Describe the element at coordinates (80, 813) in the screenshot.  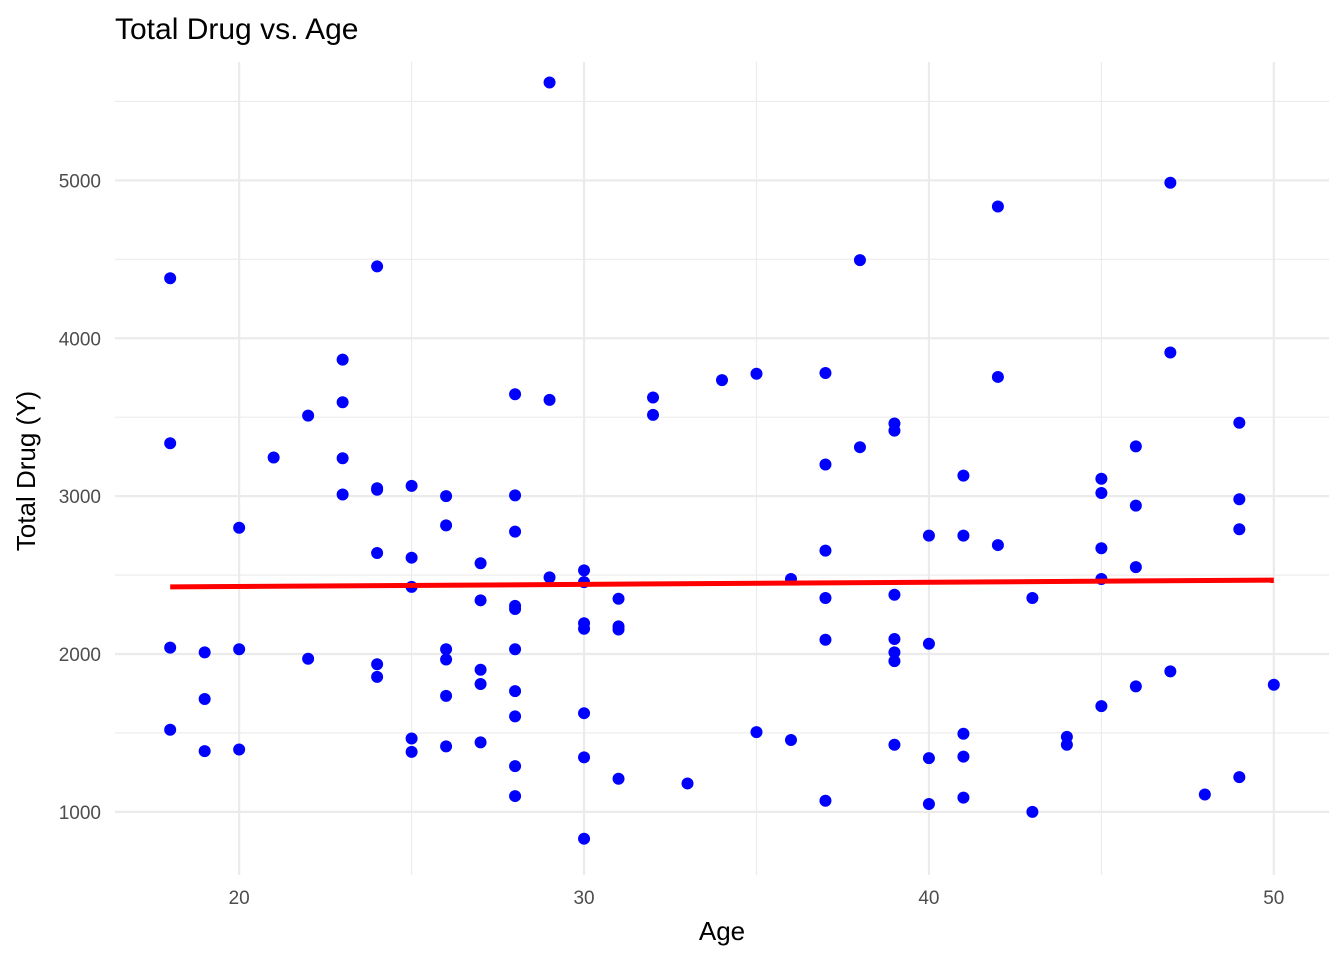
I see `y-tick-label: 1000` at that location.